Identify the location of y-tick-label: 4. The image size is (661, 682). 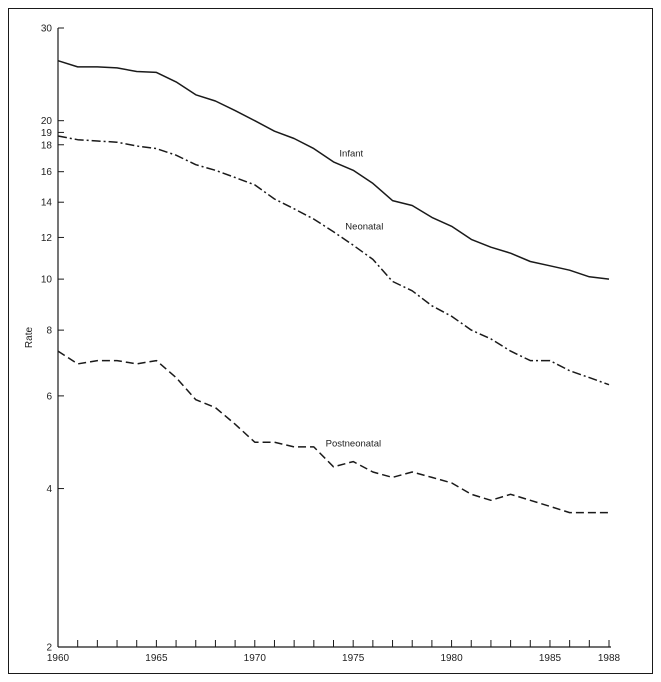
(49, 489).